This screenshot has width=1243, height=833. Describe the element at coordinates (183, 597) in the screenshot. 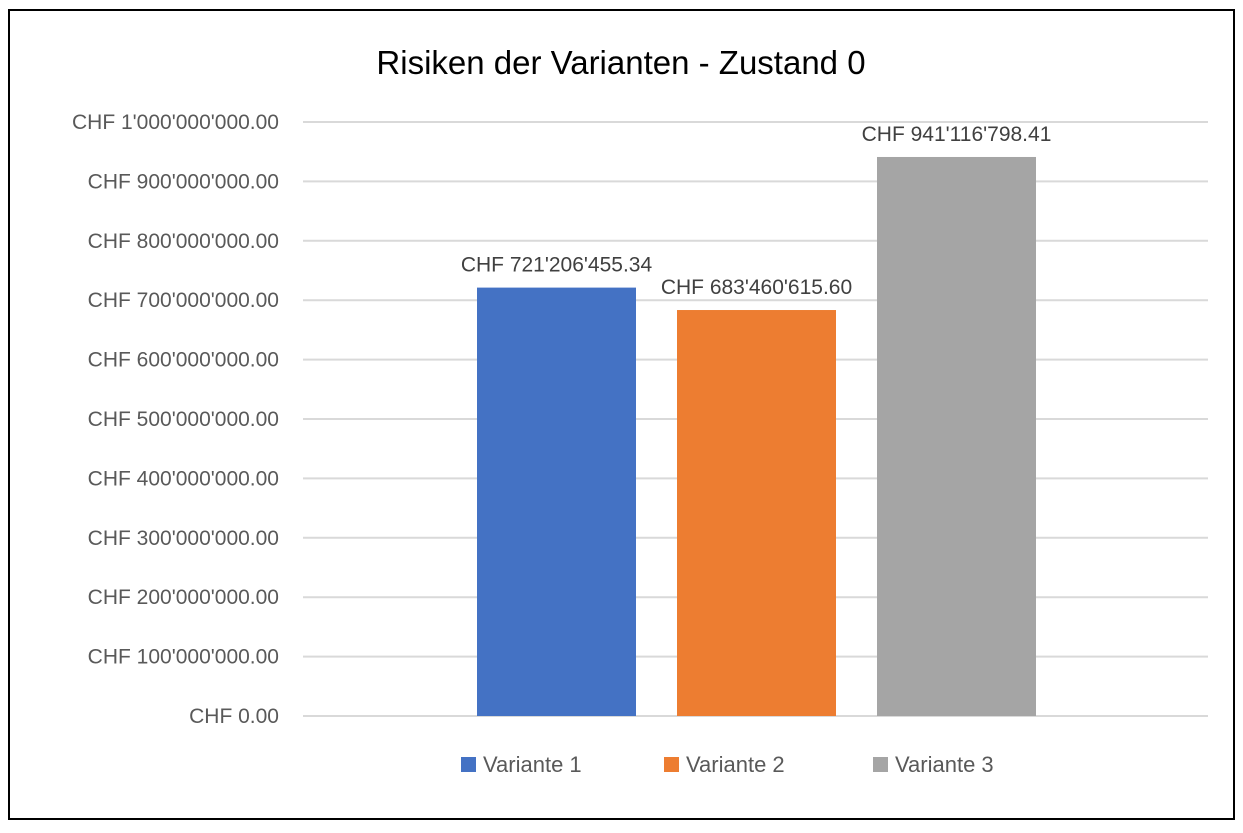

I see `y-tick-label: CHF 200'000'000.00` at that location.